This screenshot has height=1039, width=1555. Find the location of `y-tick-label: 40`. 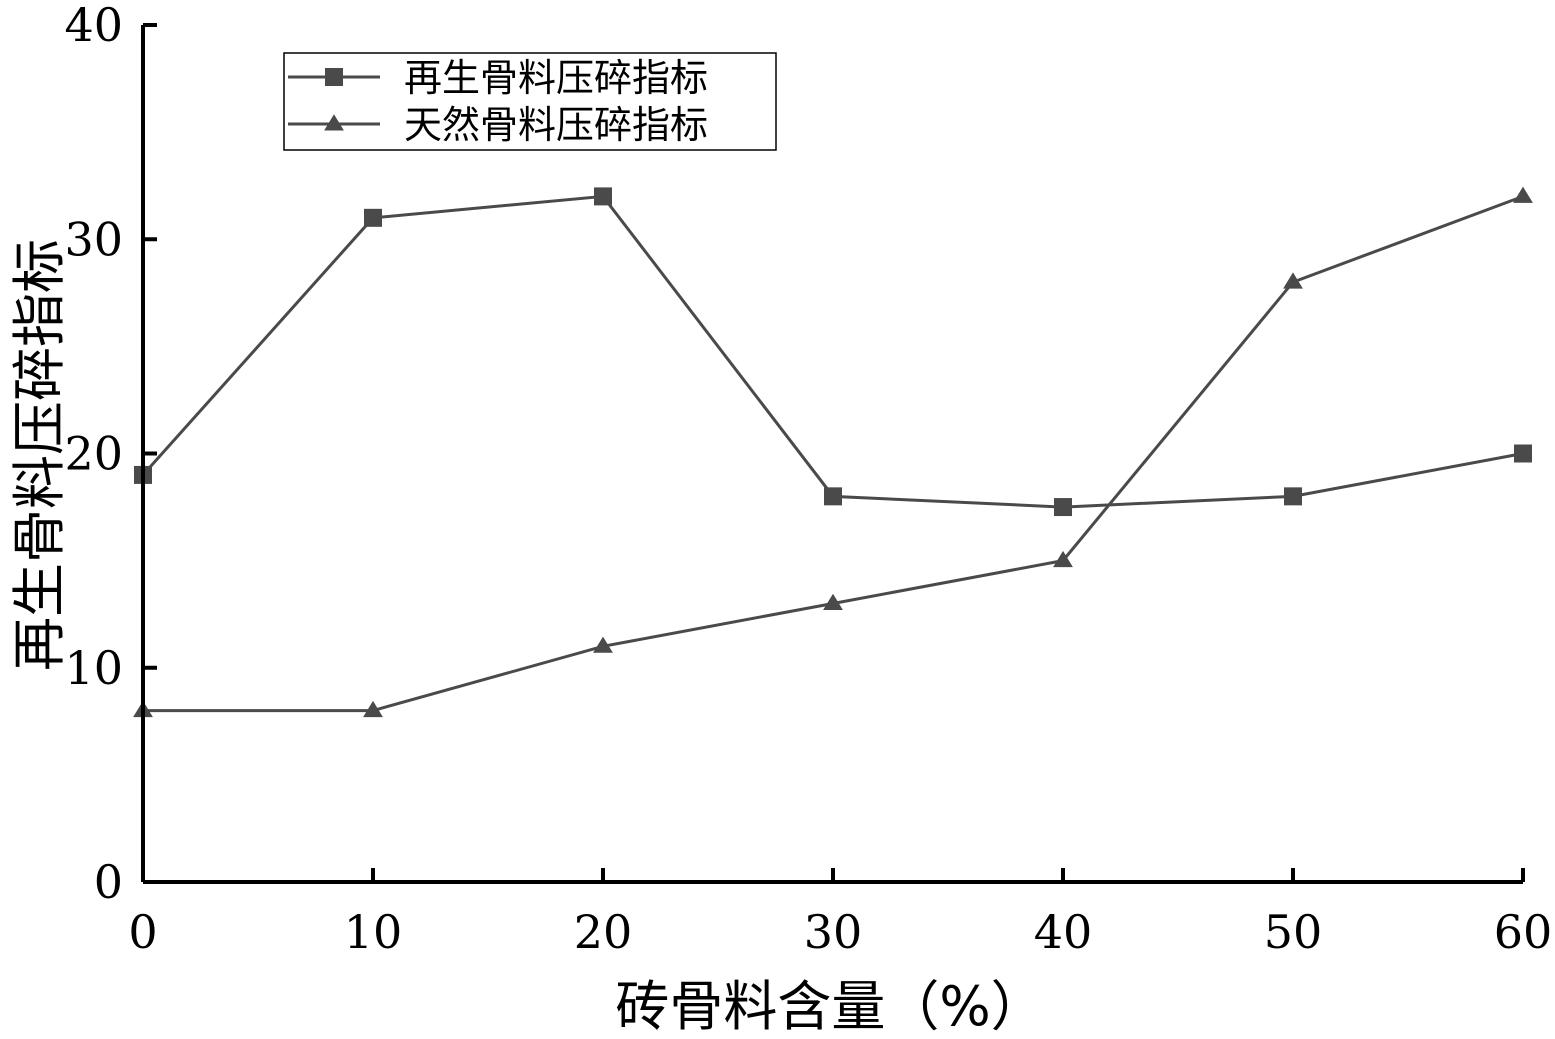

y-tick-label: 40 is located at coordinates (93, 26).